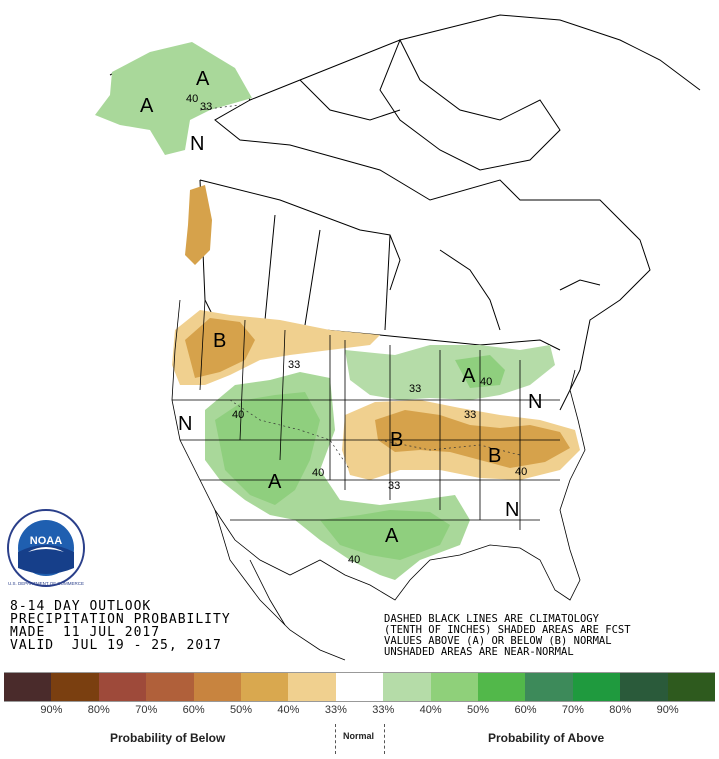 This screenshot has height=759, width=719. What do you see at coordinates (192, 99) in the screenshot?
I see `label-40-alaska: 40` at bounding box center [192, 99].